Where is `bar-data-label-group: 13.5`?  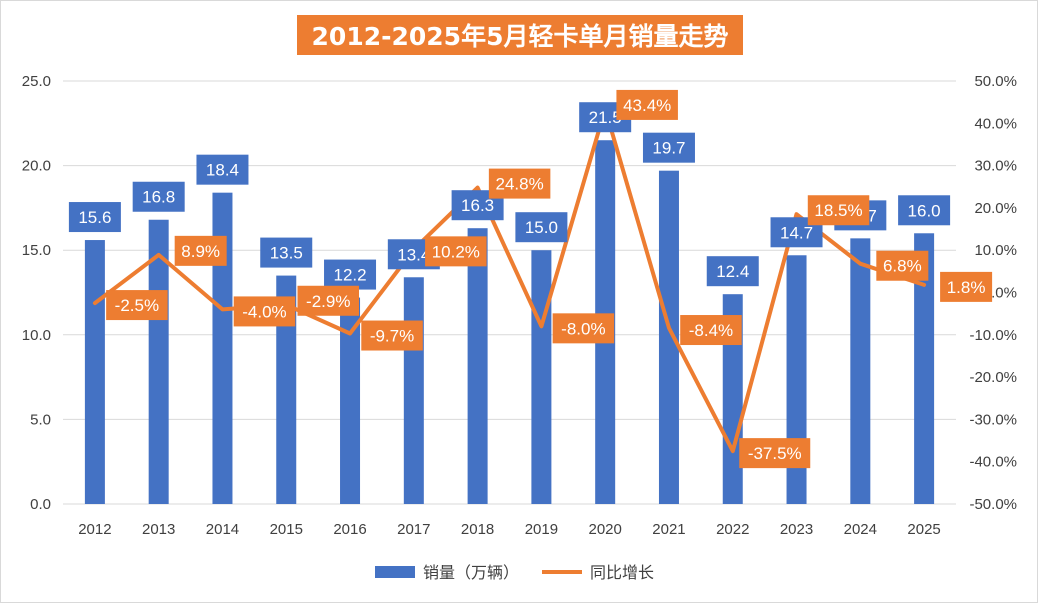
bar-data-label-group: 13.5 is located at coordinates (286, 252).